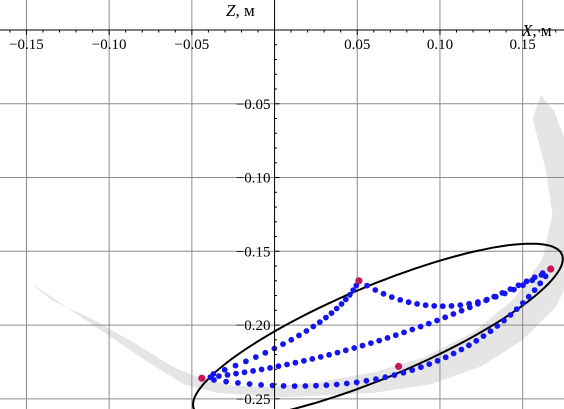 The width and height of the screenshot is (564, 409). I want to click on y-axis-var: Z, so click(231, 10).